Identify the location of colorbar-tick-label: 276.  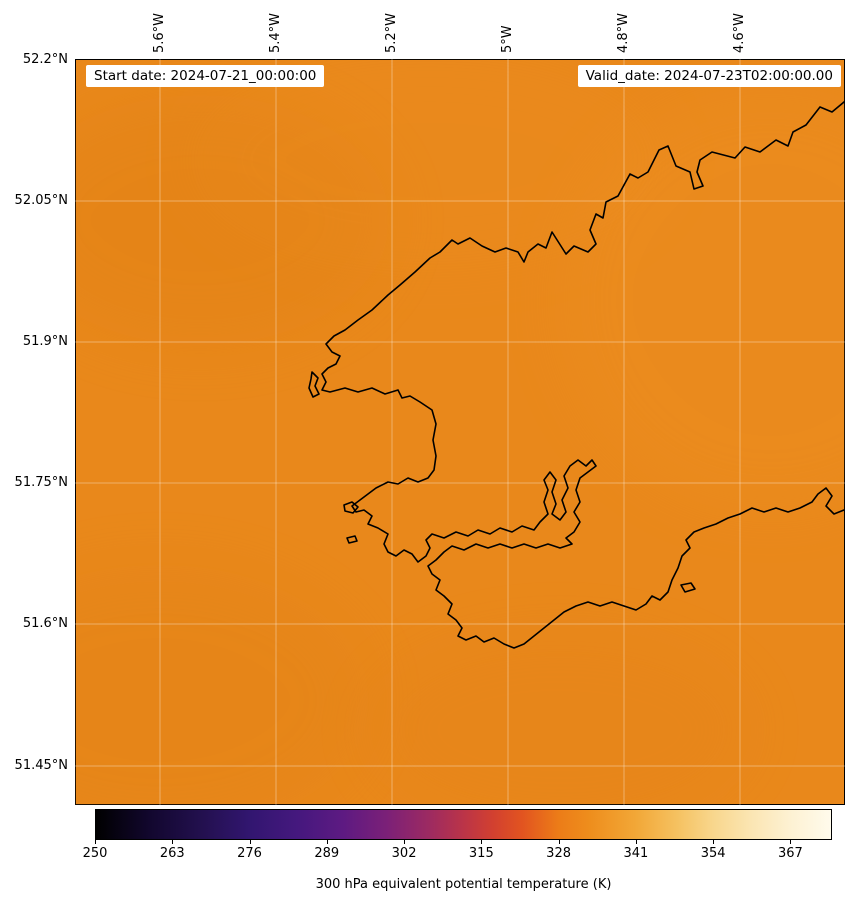
(249, 853).